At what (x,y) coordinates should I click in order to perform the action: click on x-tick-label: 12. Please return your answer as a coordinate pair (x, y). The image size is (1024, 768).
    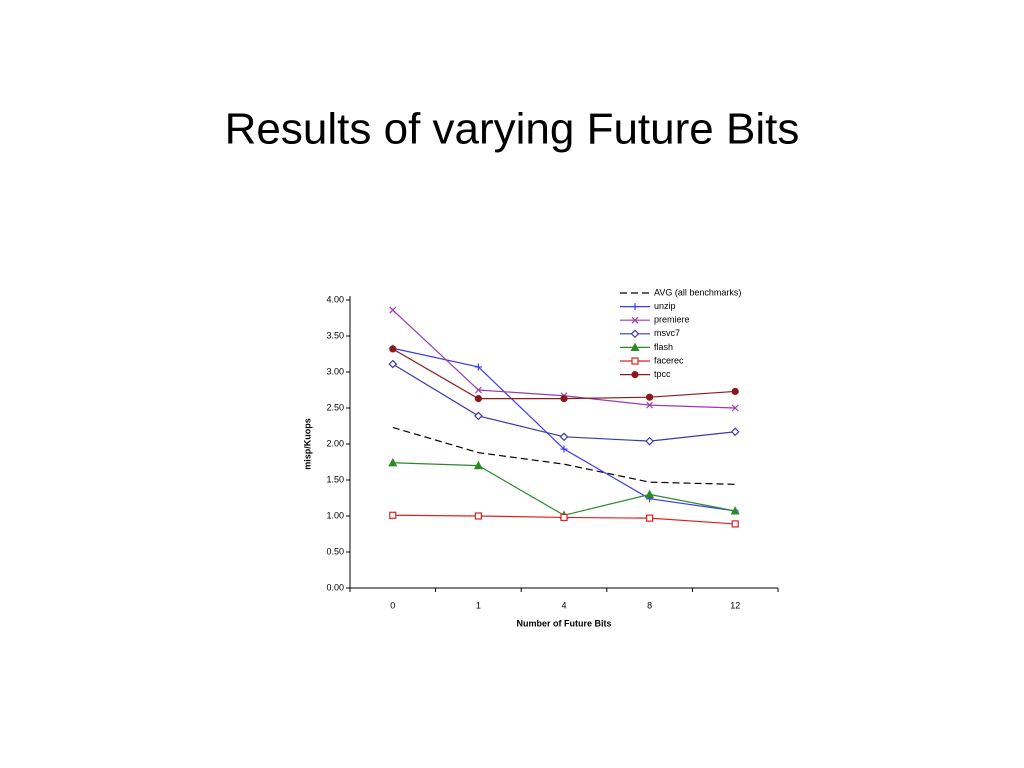
    Looking at the image, I should click on (735, 605).